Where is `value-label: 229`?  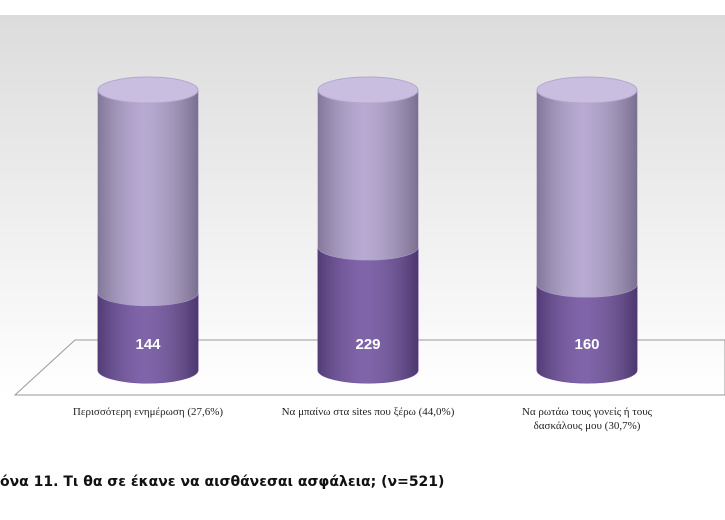
value-label: 229 is located at coordinates (367, 344).